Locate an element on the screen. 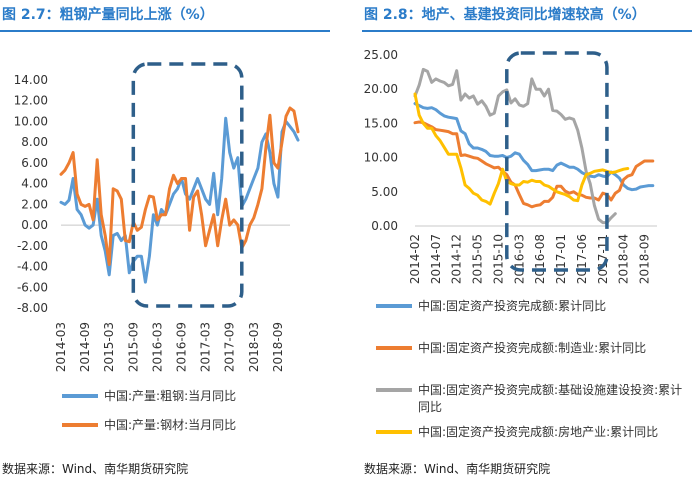  legend-item: 中国:固定资产投资完成额:制造业:累计同比 is located at coordinates (511, 348).